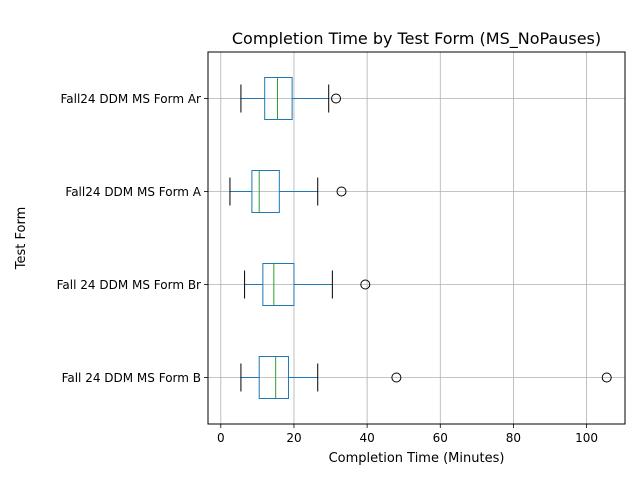 This screenshot has height=480, width=640. I want to click on y-tick-label: Fall 24 DDM MS Form Br, so click(129, 285).